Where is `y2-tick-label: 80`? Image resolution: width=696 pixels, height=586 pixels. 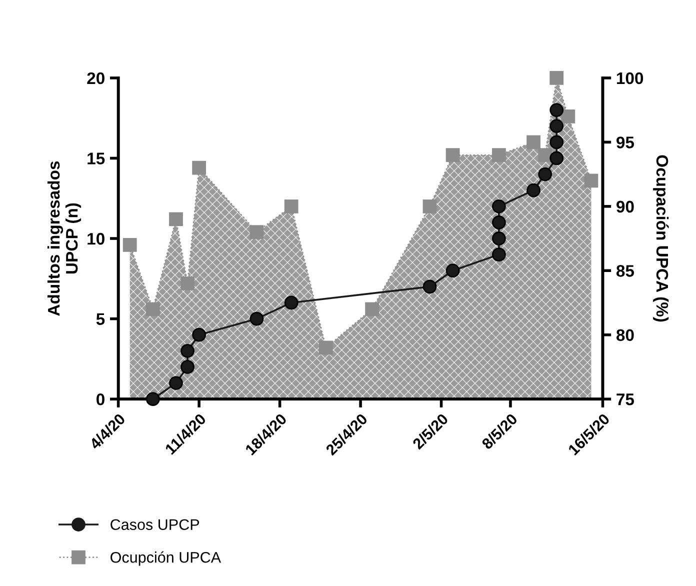
y2-tick-label: 80 is located at coordinates (625, 335).